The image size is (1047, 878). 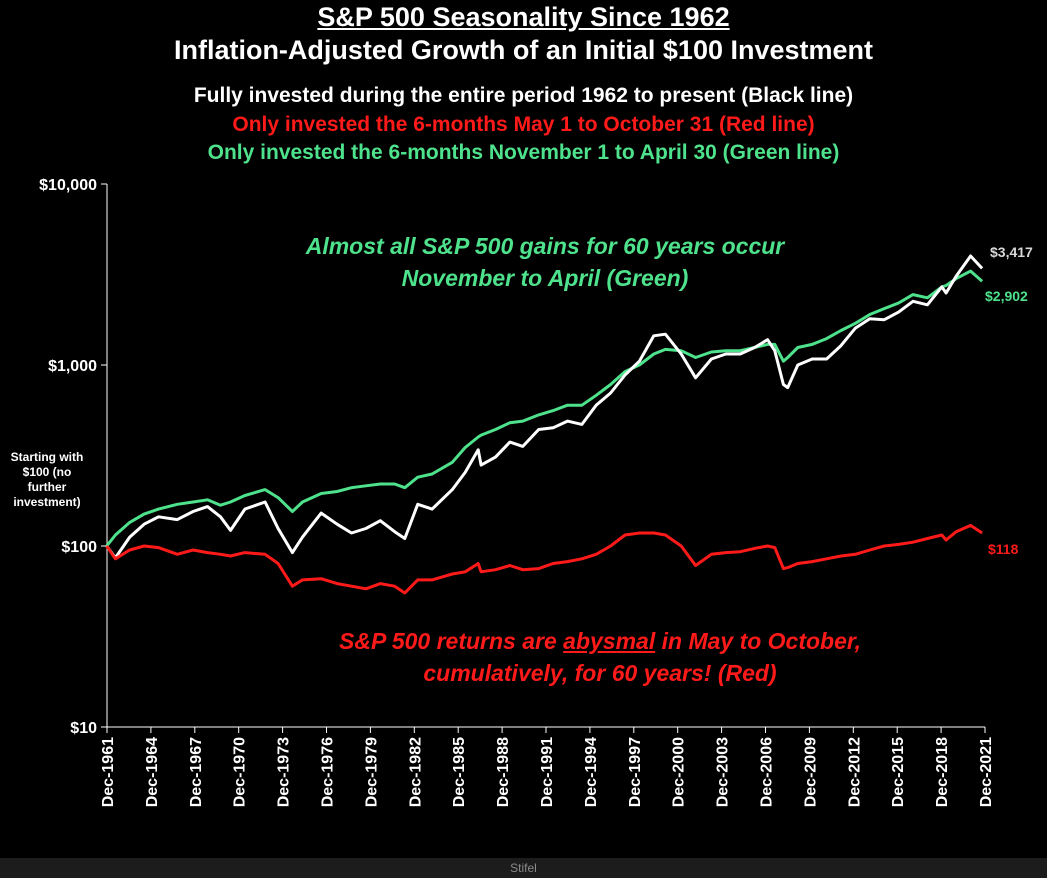 I want to click on end-value-black: $3,417, so click(x=1011, y=252).